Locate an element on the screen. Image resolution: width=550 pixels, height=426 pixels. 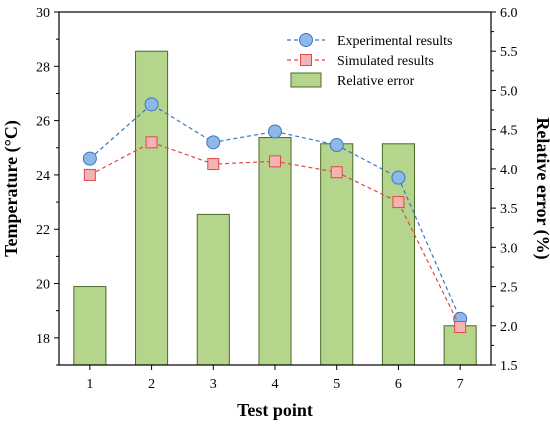
x-tick-label-1: 1 is located at coordinates (89, 384).